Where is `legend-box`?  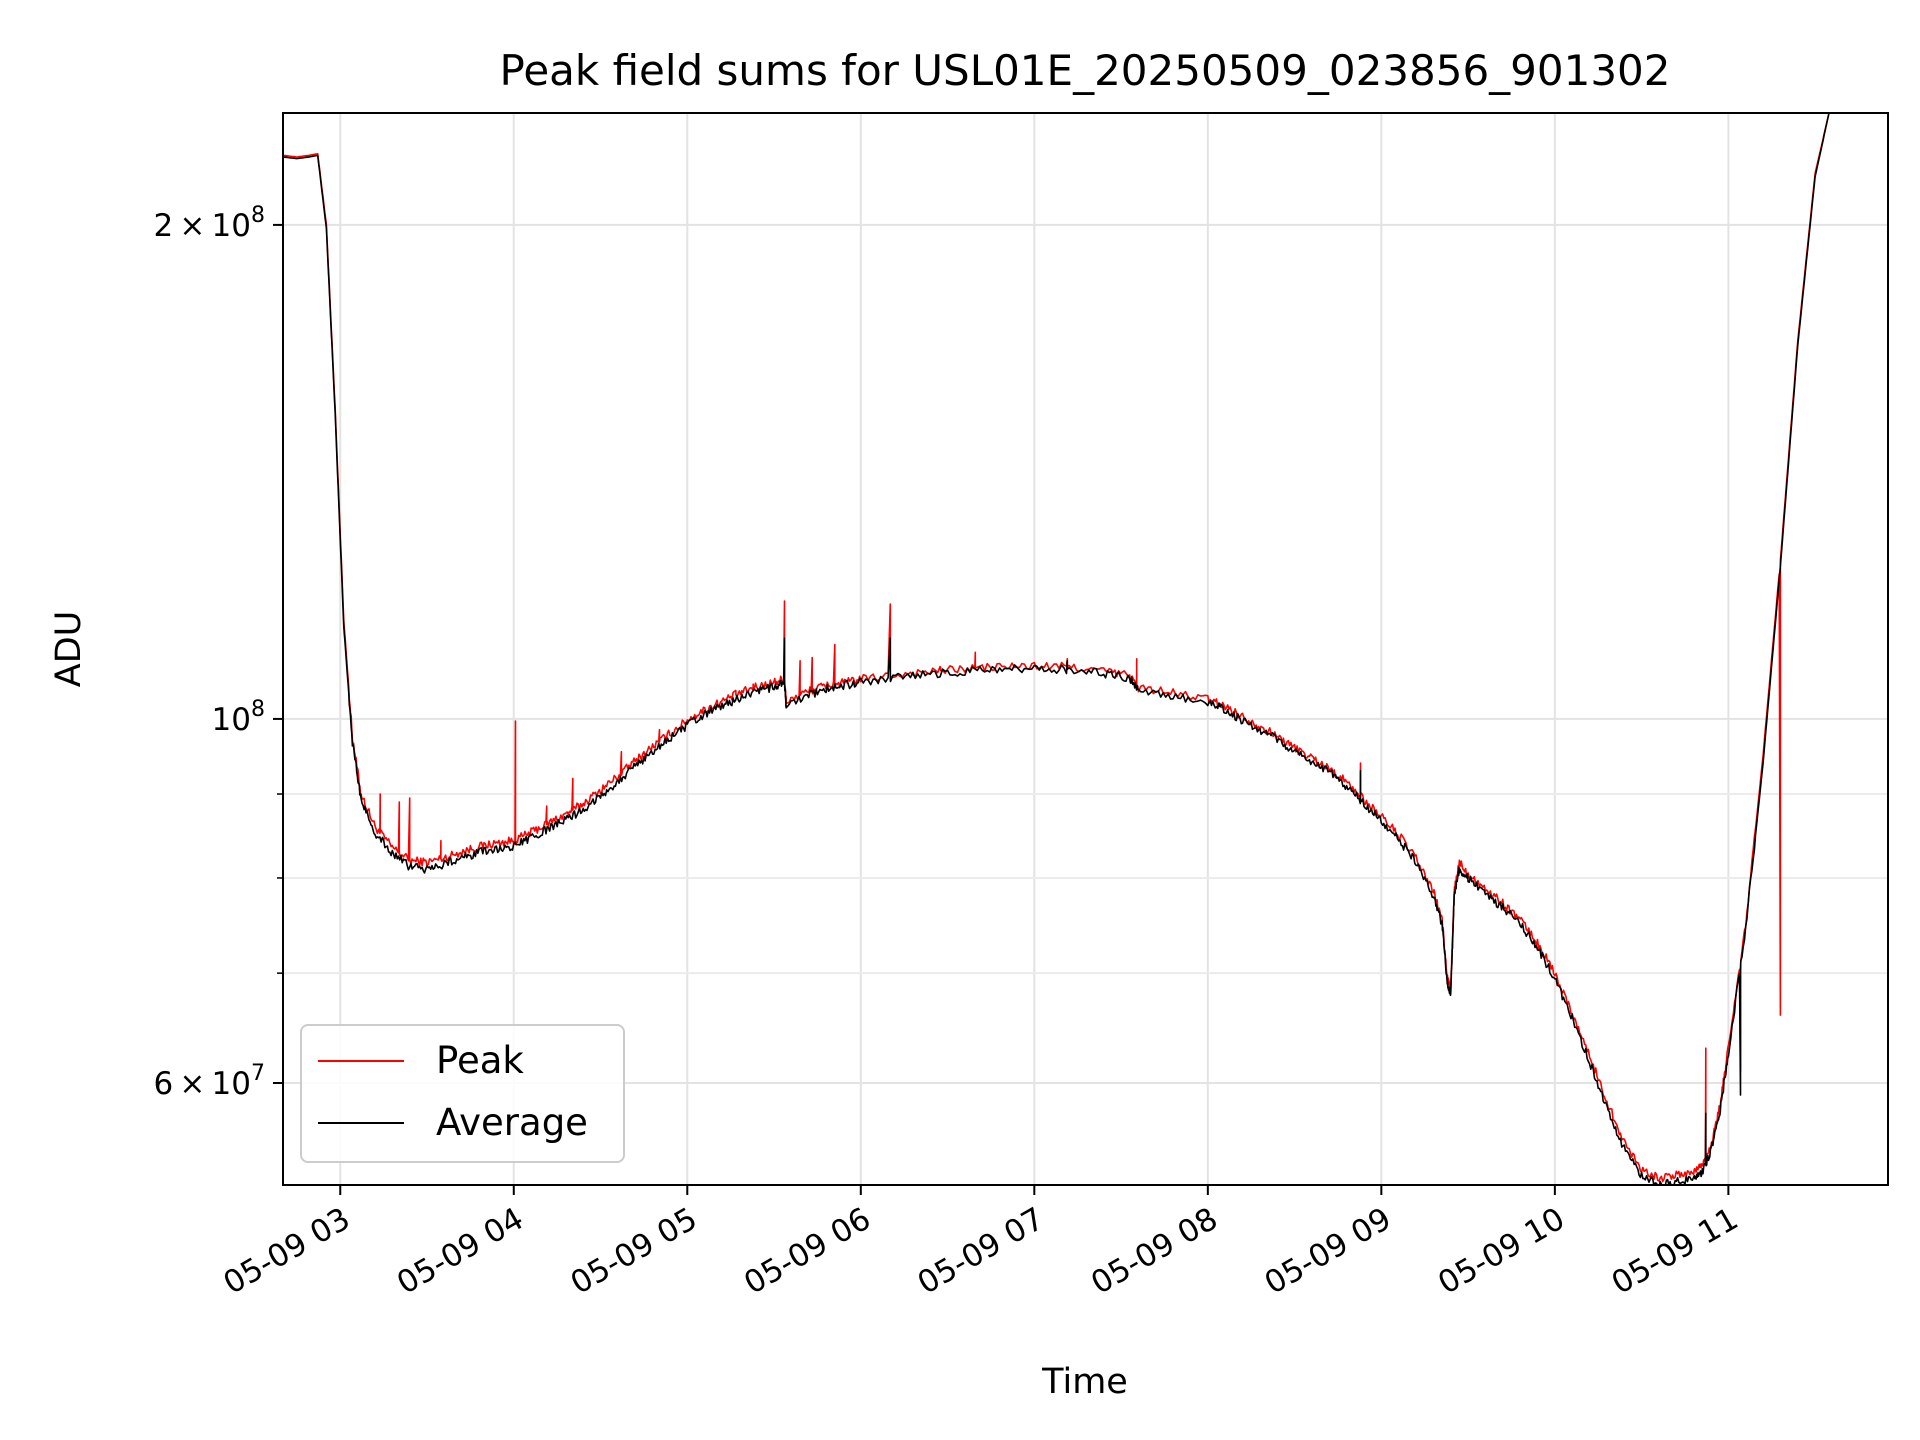 legend-box is located at coordinates (462, 1093).